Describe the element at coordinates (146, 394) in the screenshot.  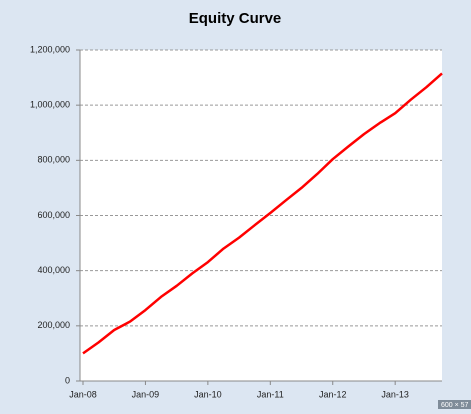
I see `x-tick-label: Jan-09` at that location.